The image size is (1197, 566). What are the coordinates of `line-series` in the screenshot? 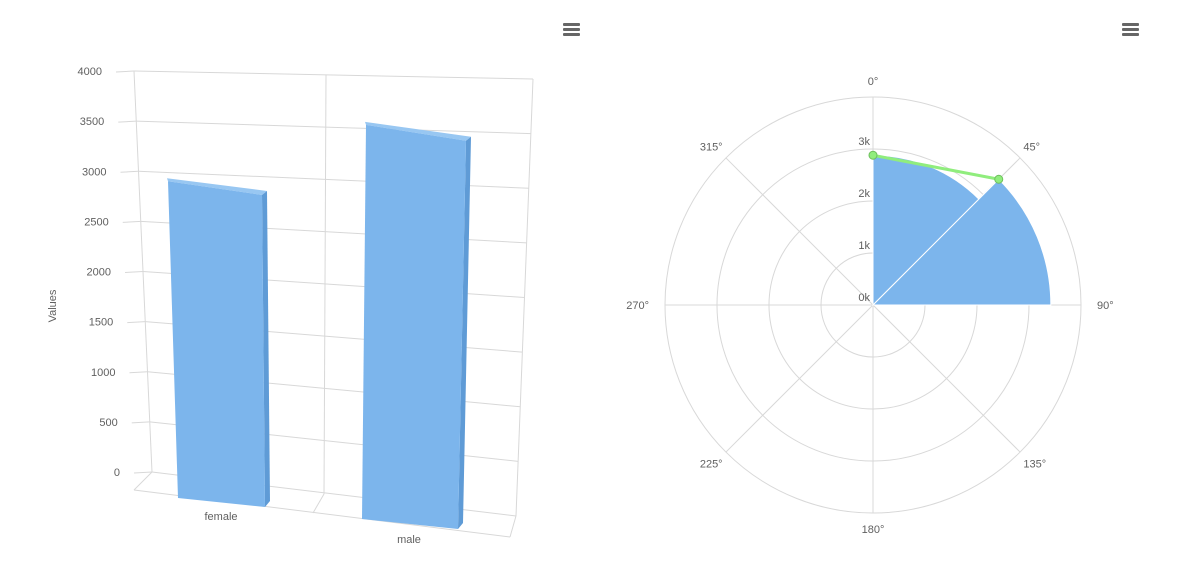 It's located at (936, 167).